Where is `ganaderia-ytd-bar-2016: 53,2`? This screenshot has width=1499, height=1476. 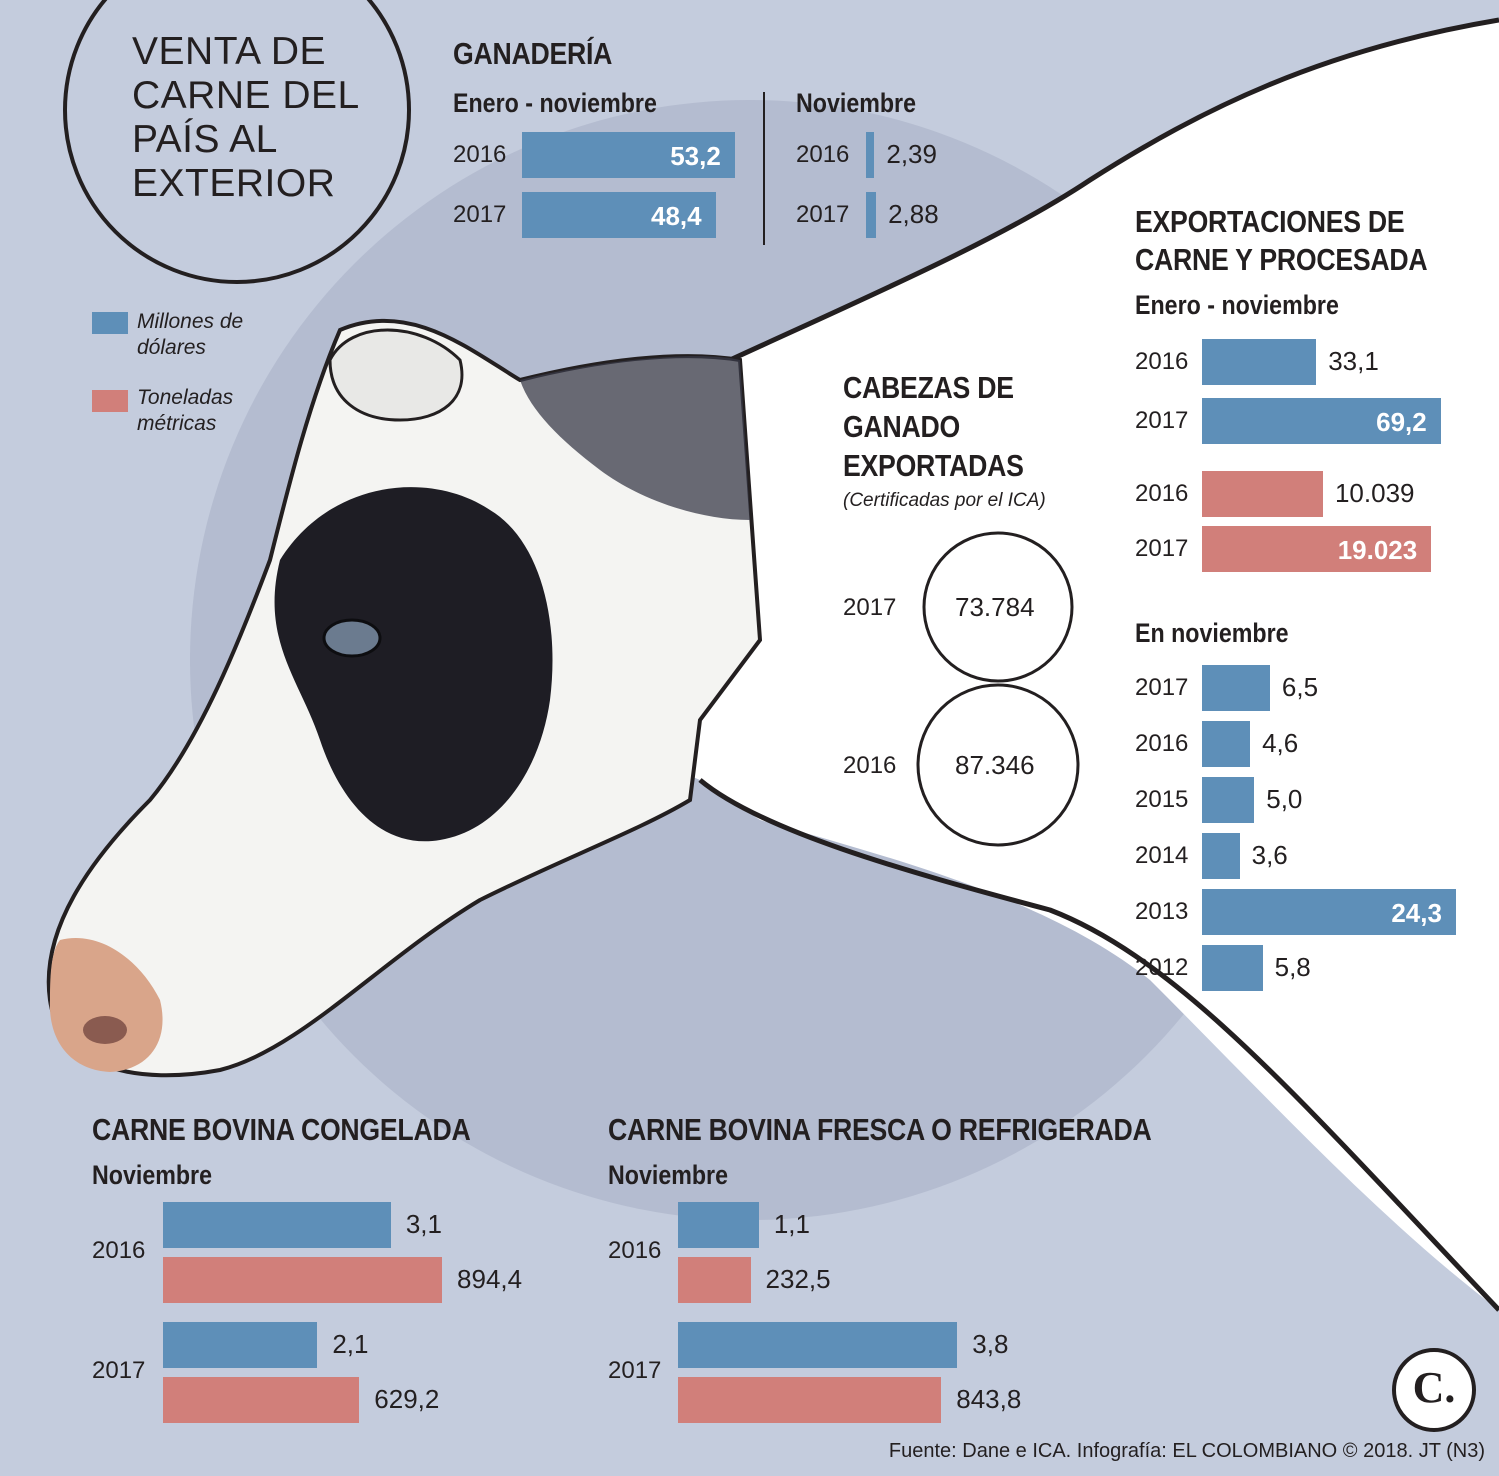 ganaderia-ytd-bar-2016: 53,2 is located at coordinates (628, 155).